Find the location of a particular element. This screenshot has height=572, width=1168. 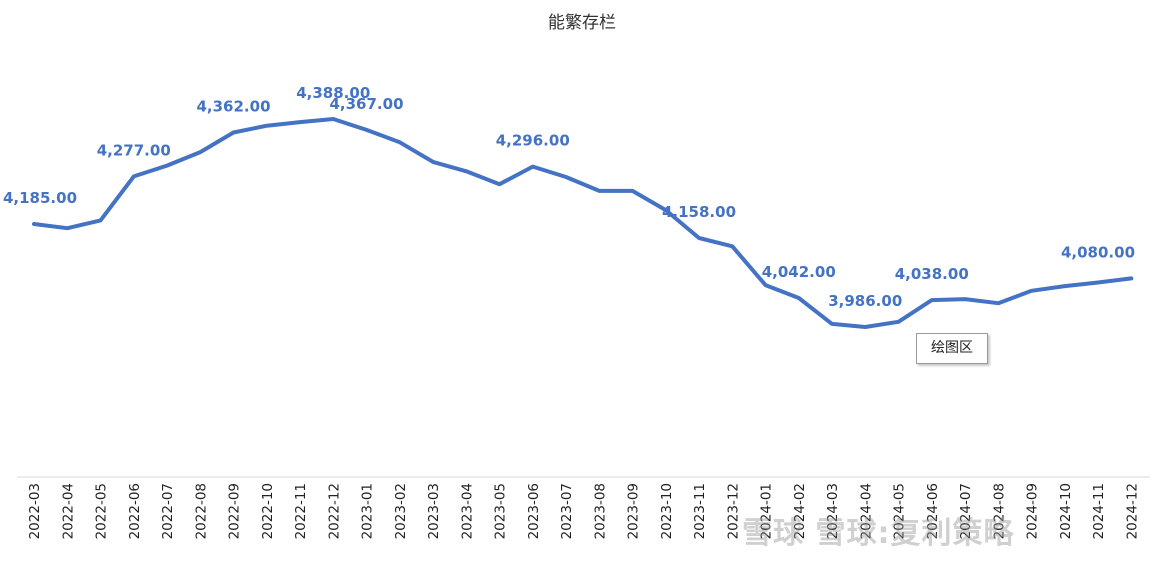

x-tick-label: 2024-06 is located at coordinates (933, 511).